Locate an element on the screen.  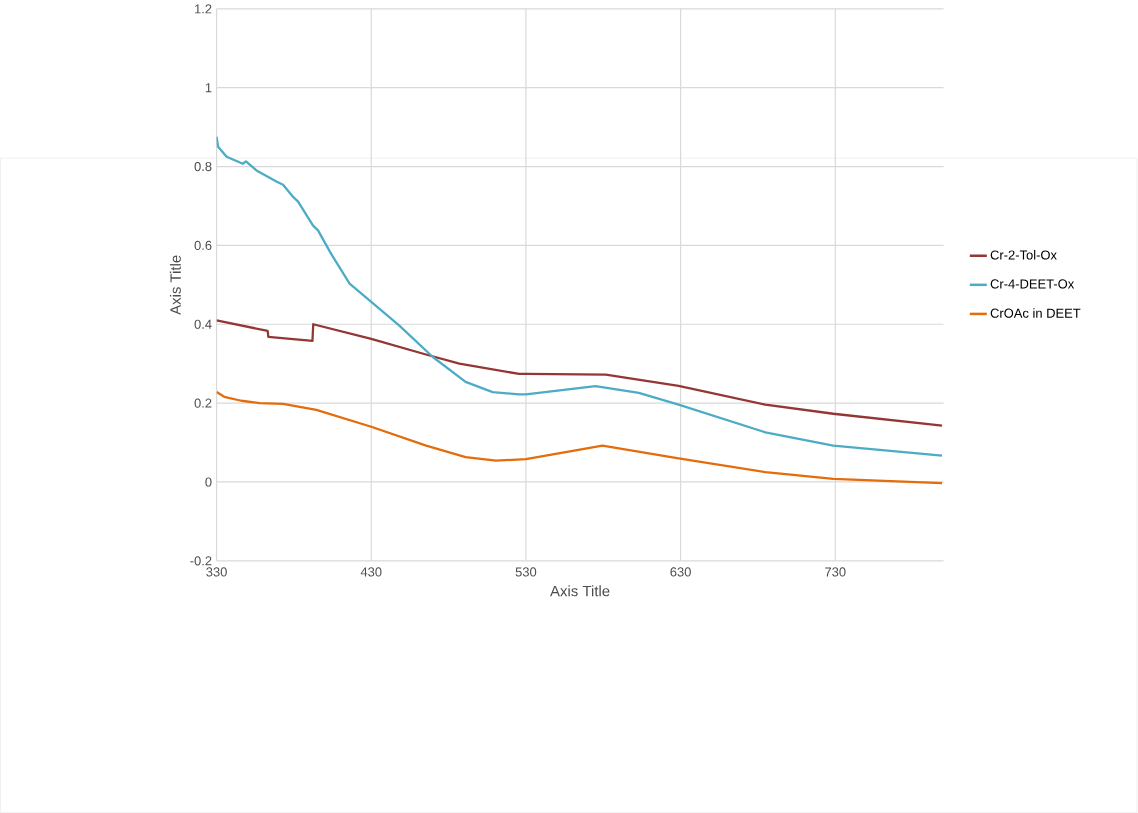
legend-label: CrOAc in DEET is located at coordinates (1035, 313).